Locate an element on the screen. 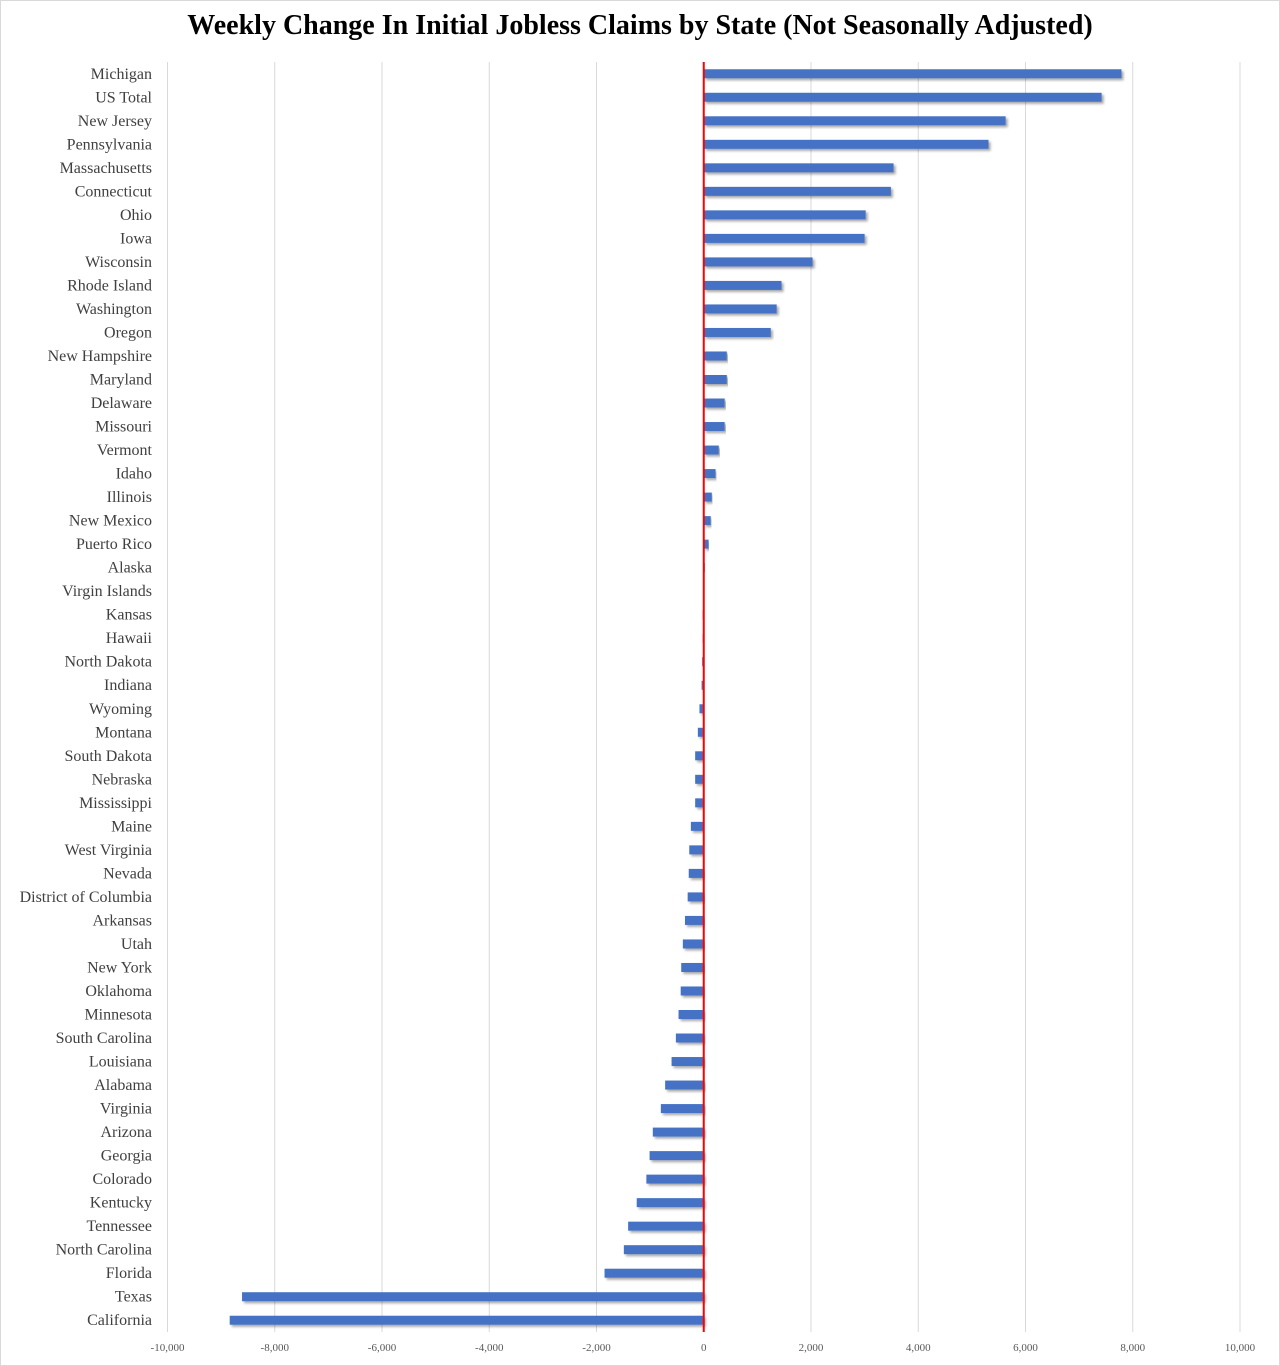 The height and width of the screenshot is (1366, 1280). bar-mississippi is located at coordinates (699, 803).